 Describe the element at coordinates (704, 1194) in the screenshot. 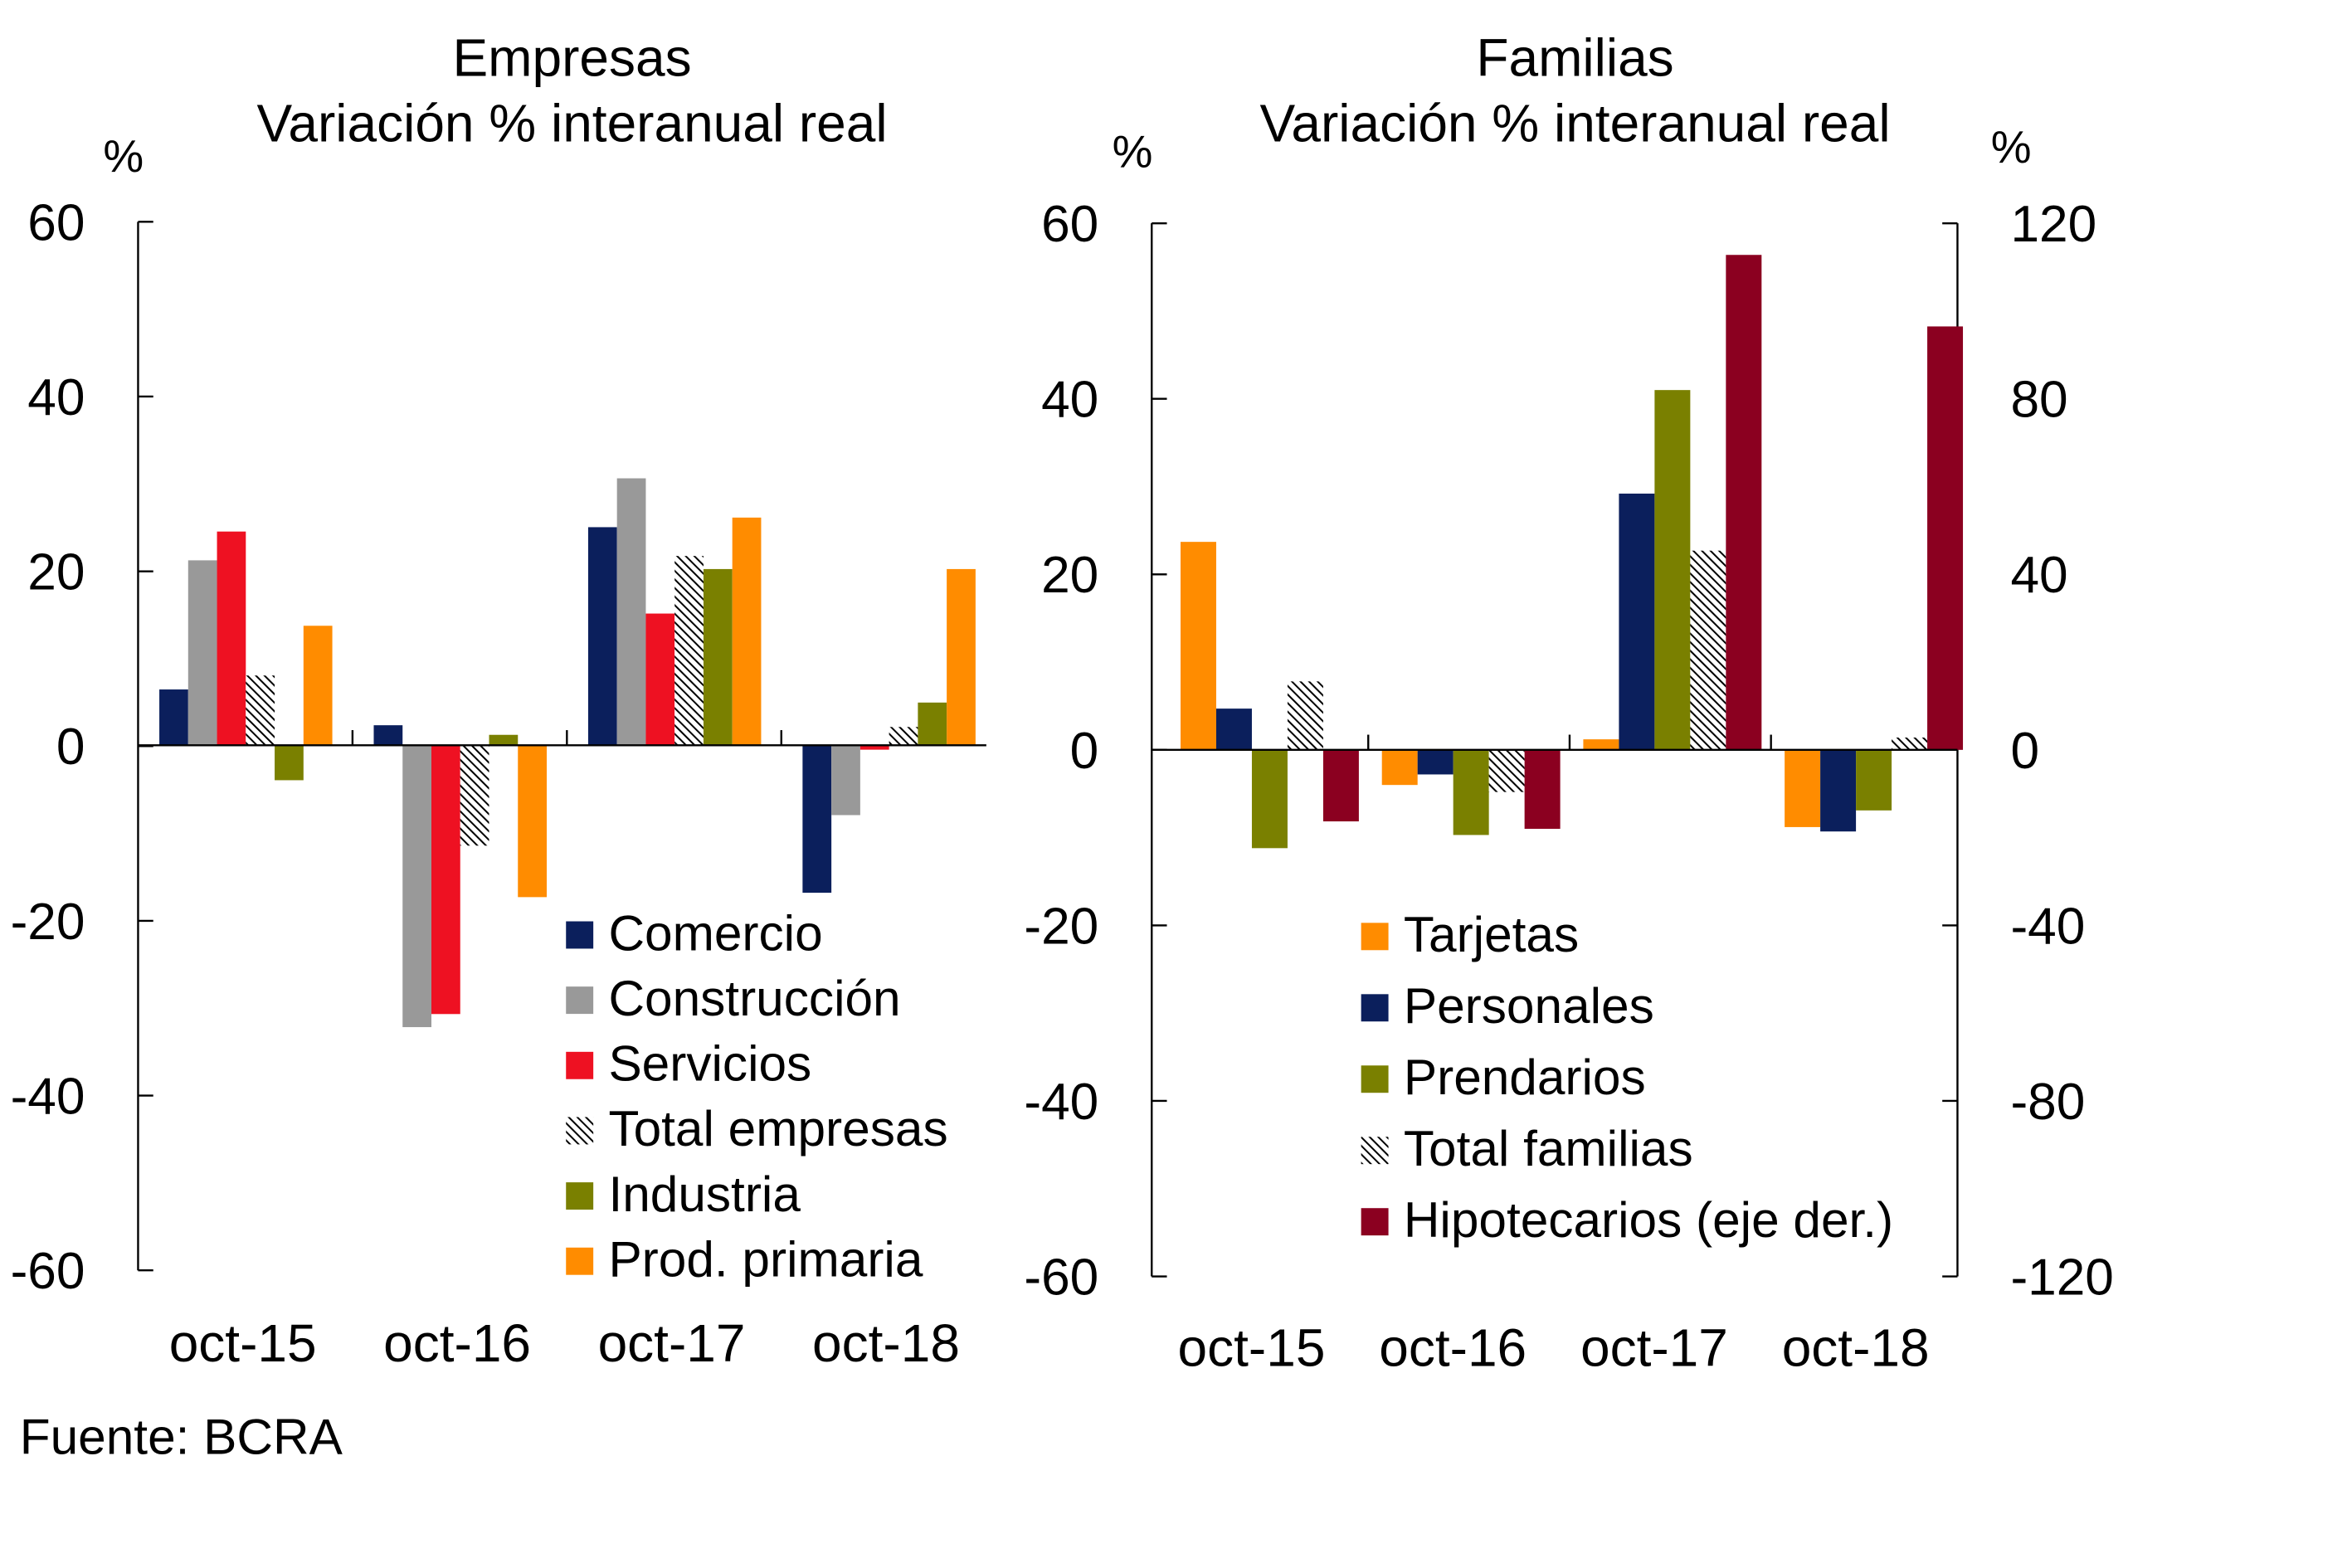

I see `legend-label: Industria` at that location.